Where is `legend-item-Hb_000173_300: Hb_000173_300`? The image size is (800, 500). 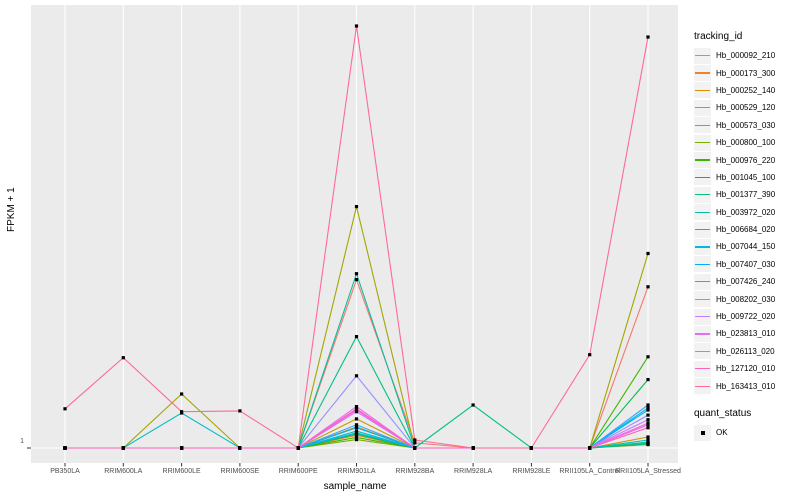 legend-item-Hb_000173_300: Hb_000173_300 is located at coordinates (747, 73).